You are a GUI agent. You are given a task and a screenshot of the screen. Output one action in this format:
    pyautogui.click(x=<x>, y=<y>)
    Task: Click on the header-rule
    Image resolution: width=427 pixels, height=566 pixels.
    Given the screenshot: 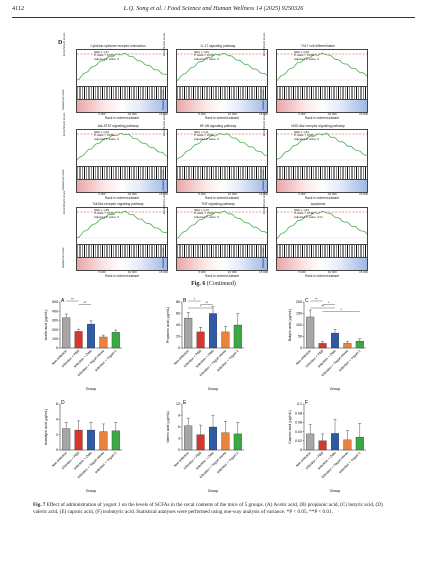 What is the action you would take?
    pyautogui.click(x=213, y=17)
    